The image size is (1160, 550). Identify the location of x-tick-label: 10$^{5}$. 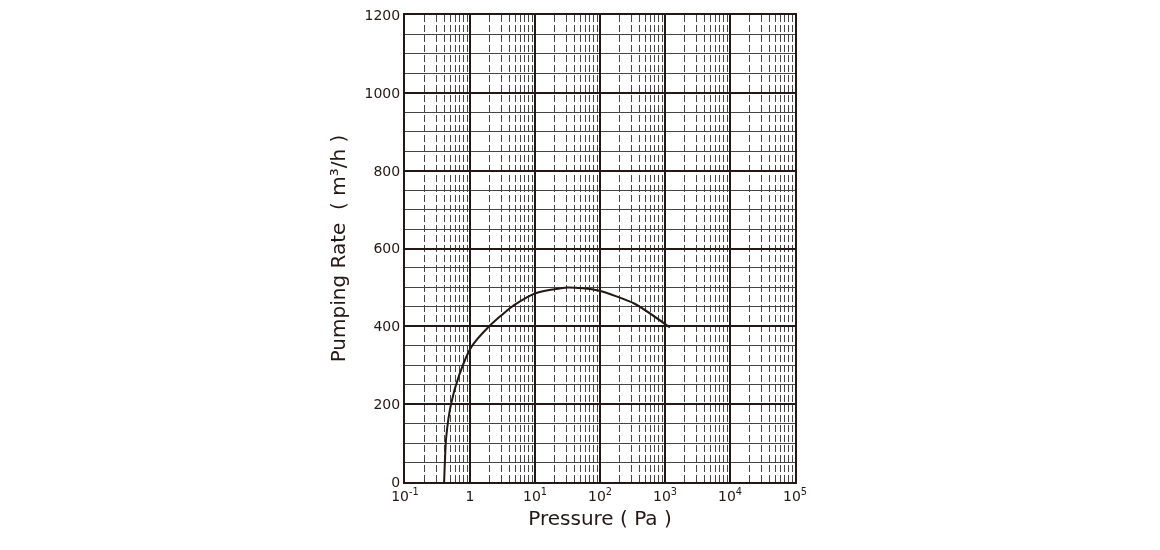
(795, 494).